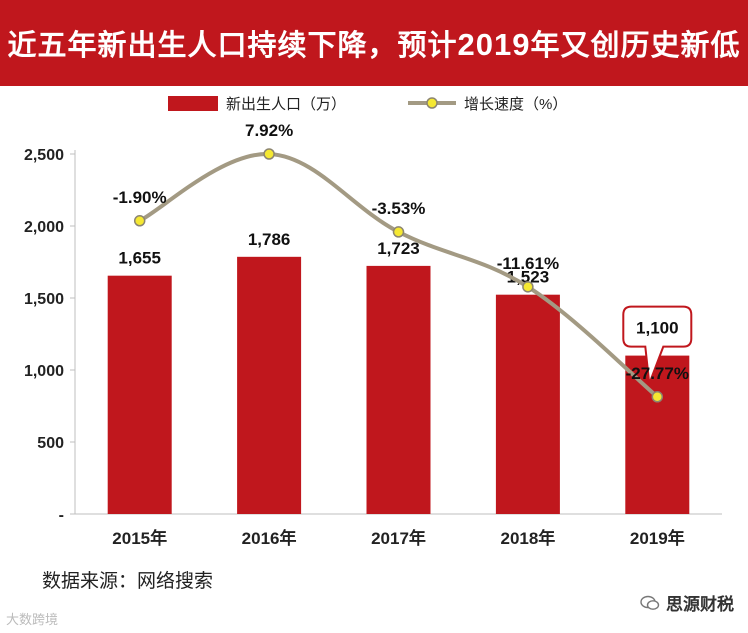 The width and height of the screenshot is (748, 633). I want to click on legend-bar-swatch, so click(193, 103).